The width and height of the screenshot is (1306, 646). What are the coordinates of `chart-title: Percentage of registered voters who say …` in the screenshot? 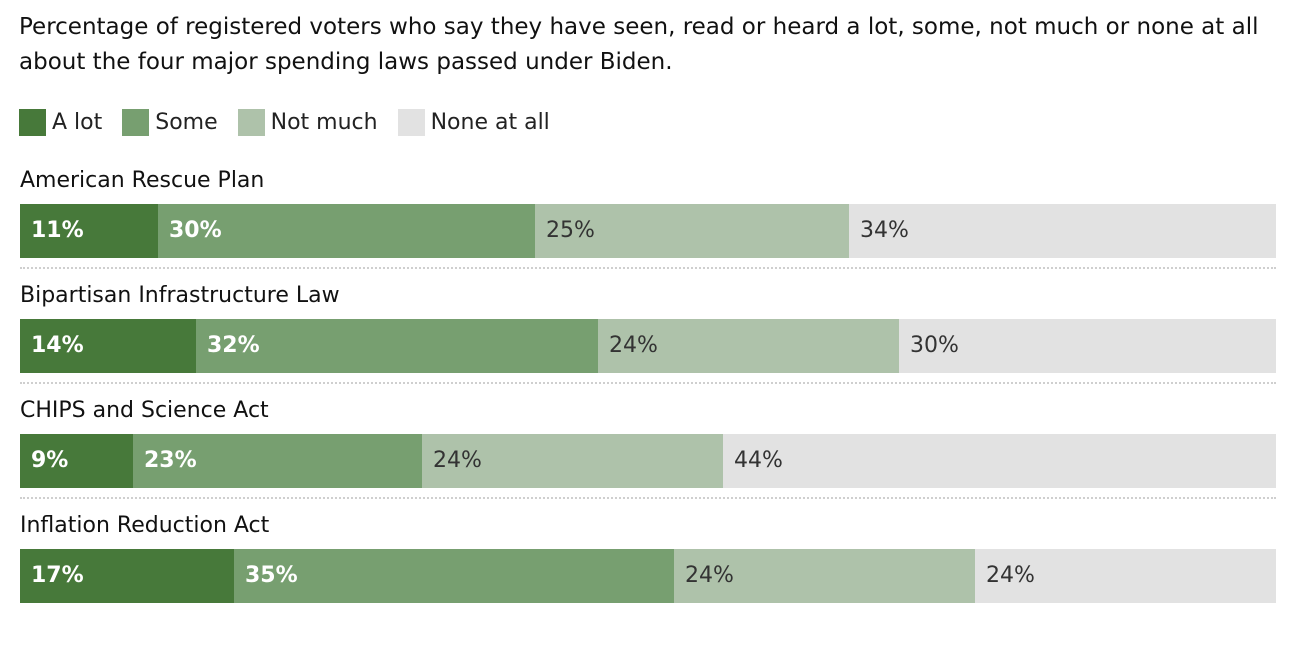 It's located at (639, 44).